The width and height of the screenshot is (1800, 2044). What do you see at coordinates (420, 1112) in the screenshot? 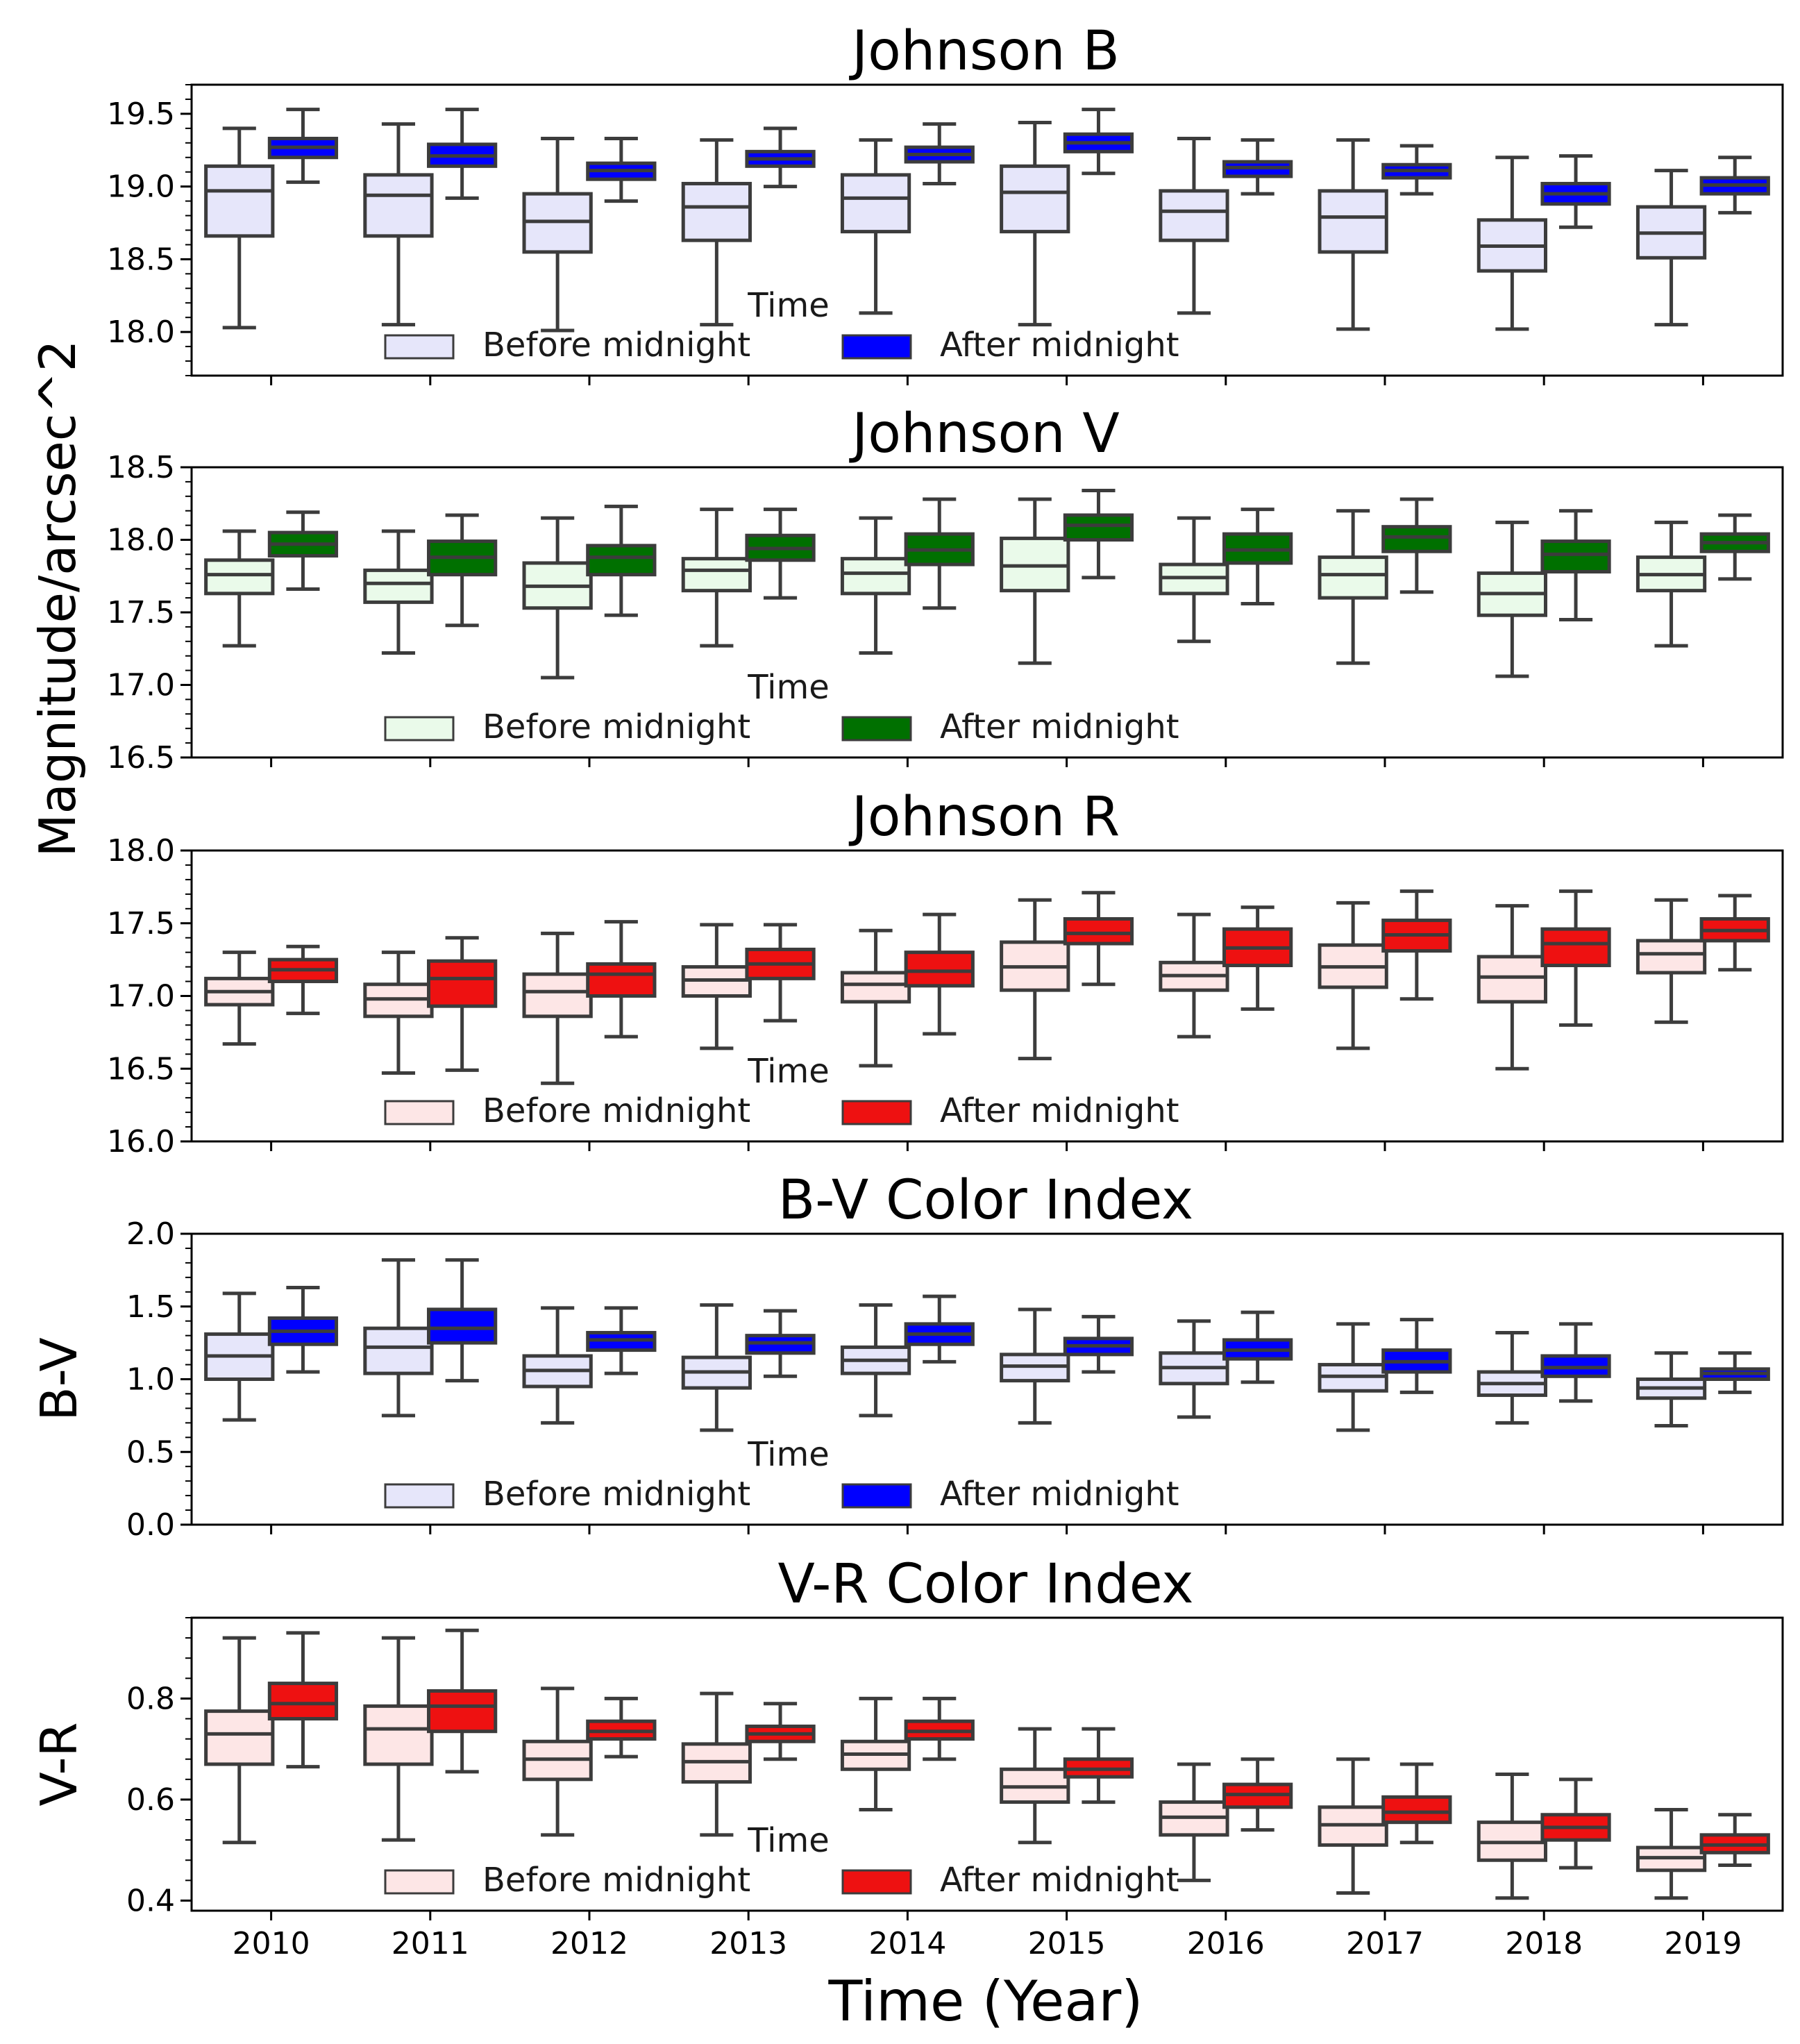
I see `legend-swatch-before` at bounding box center [420, 1112].